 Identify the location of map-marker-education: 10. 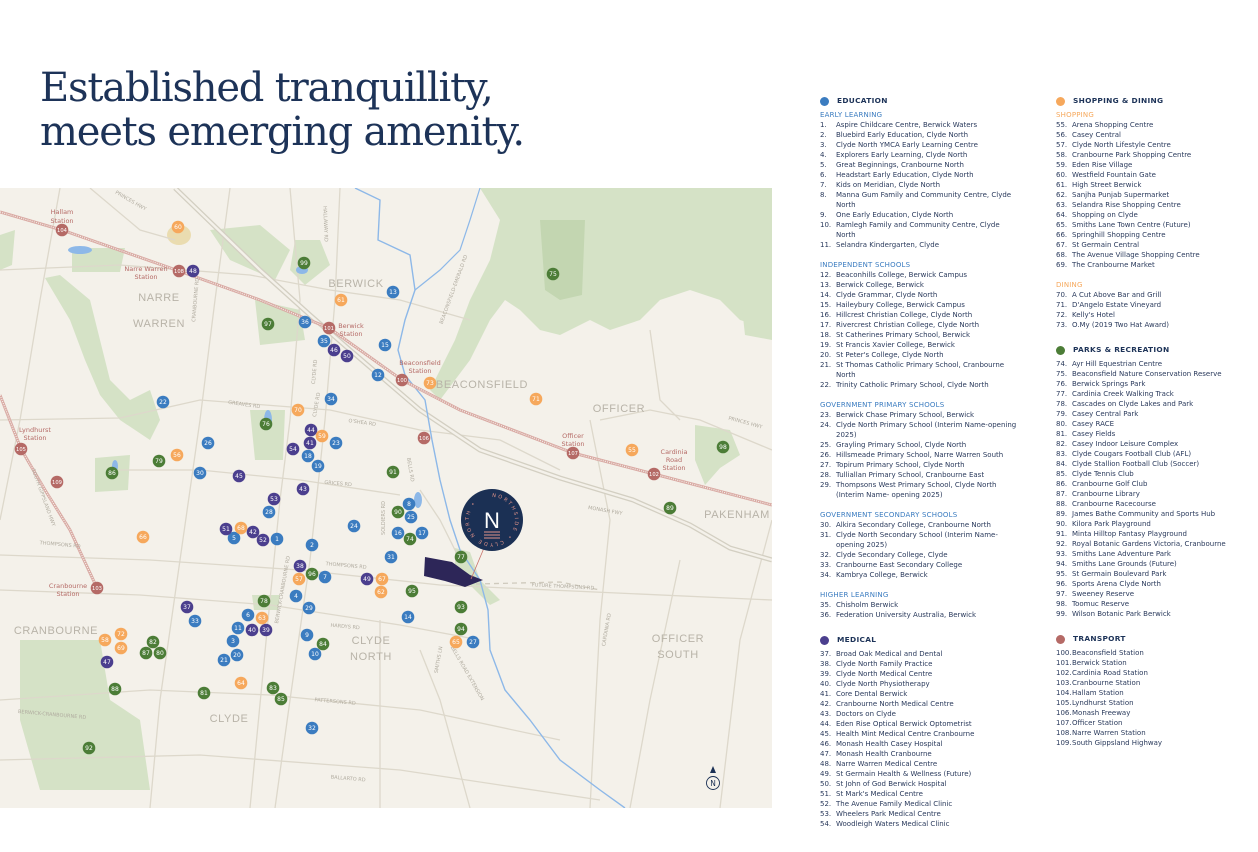
(315, 654).